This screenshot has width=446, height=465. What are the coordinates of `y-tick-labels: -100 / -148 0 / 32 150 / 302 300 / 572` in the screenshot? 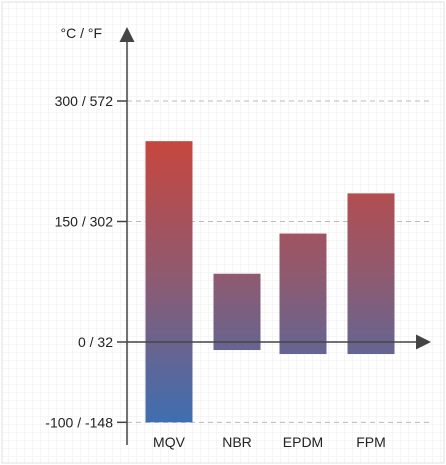 It's located at (86, 261).